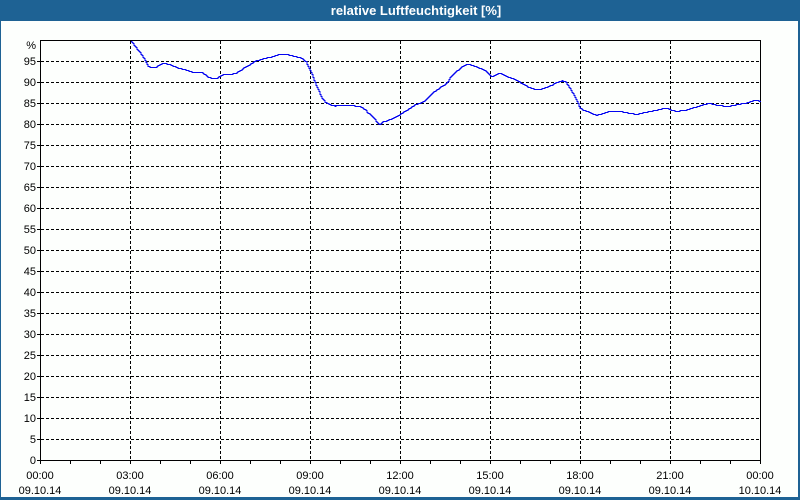 This screenshot has width=800, height=500. I want to click on svg-text: 90, so click(30, 83).